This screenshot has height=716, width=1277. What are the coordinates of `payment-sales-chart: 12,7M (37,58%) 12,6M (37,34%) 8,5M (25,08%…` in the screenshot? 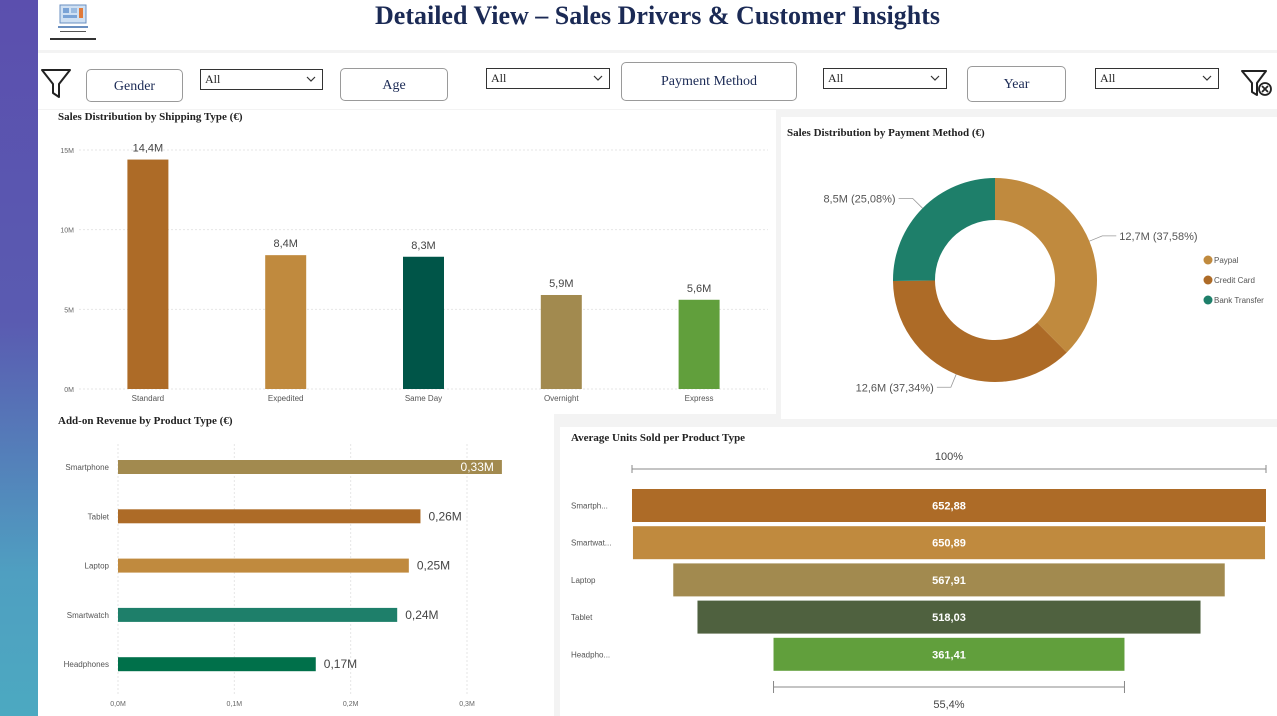 It's located at (1043, 286).